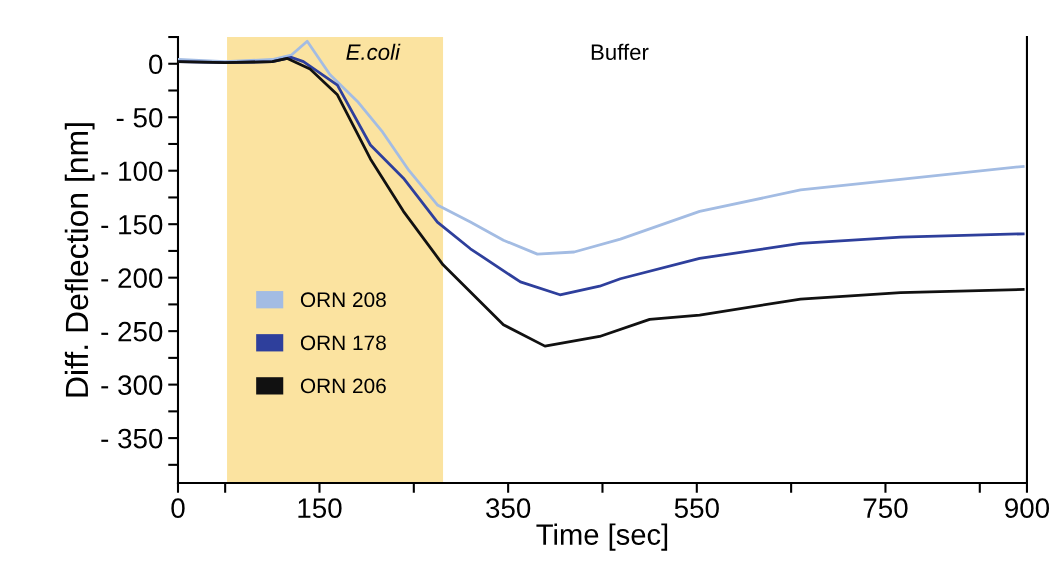 This screenshot has width=1062, height=583. What do you see at coordinates (178, 508) in the screenshot?
I see `x-tick-label: 0` at bounding box center [178, 508].